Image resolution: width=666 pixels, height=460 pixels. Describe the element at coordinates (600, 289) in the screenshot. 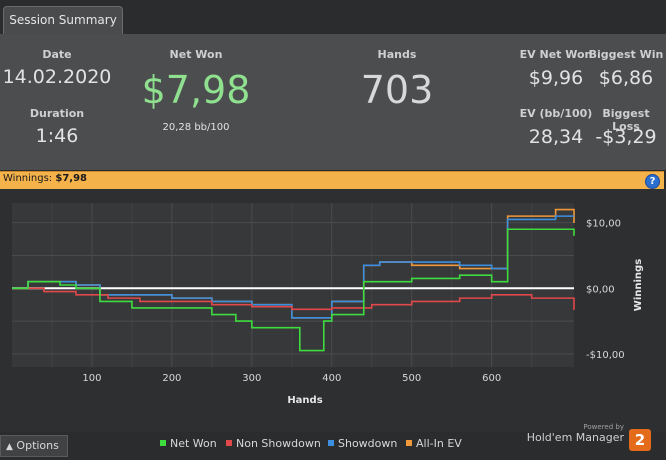

I see `y-tick-label: $0,00` at that location.